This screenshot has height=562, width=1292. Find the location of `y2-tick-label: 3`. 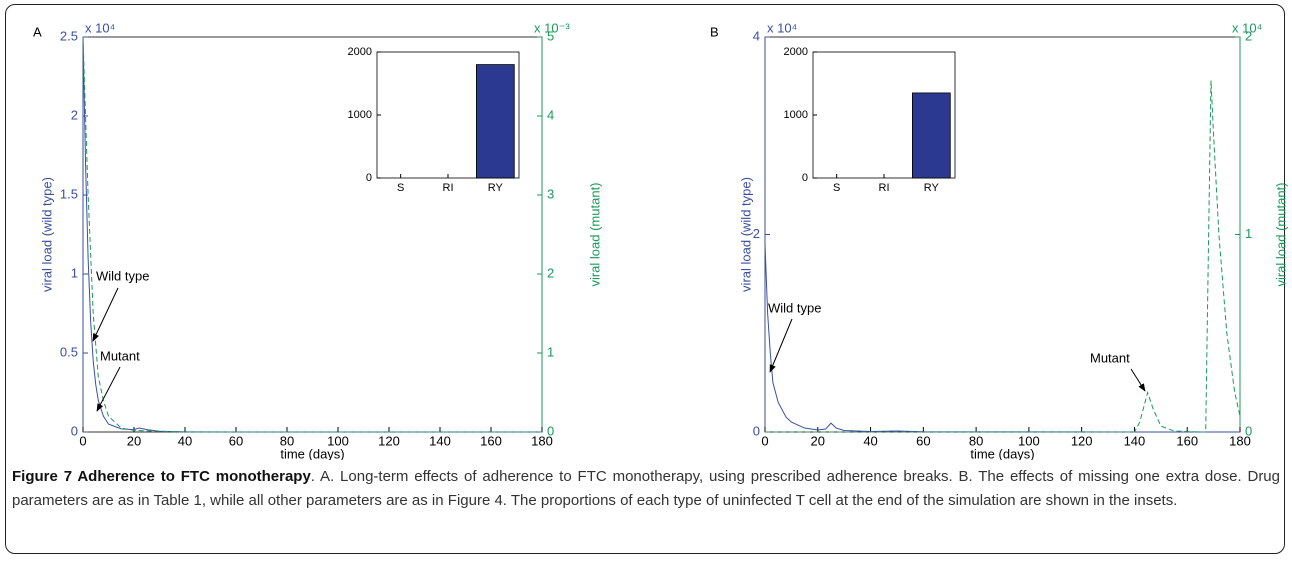

y2-tick-label: 3 is located at coordinates (550, 193).